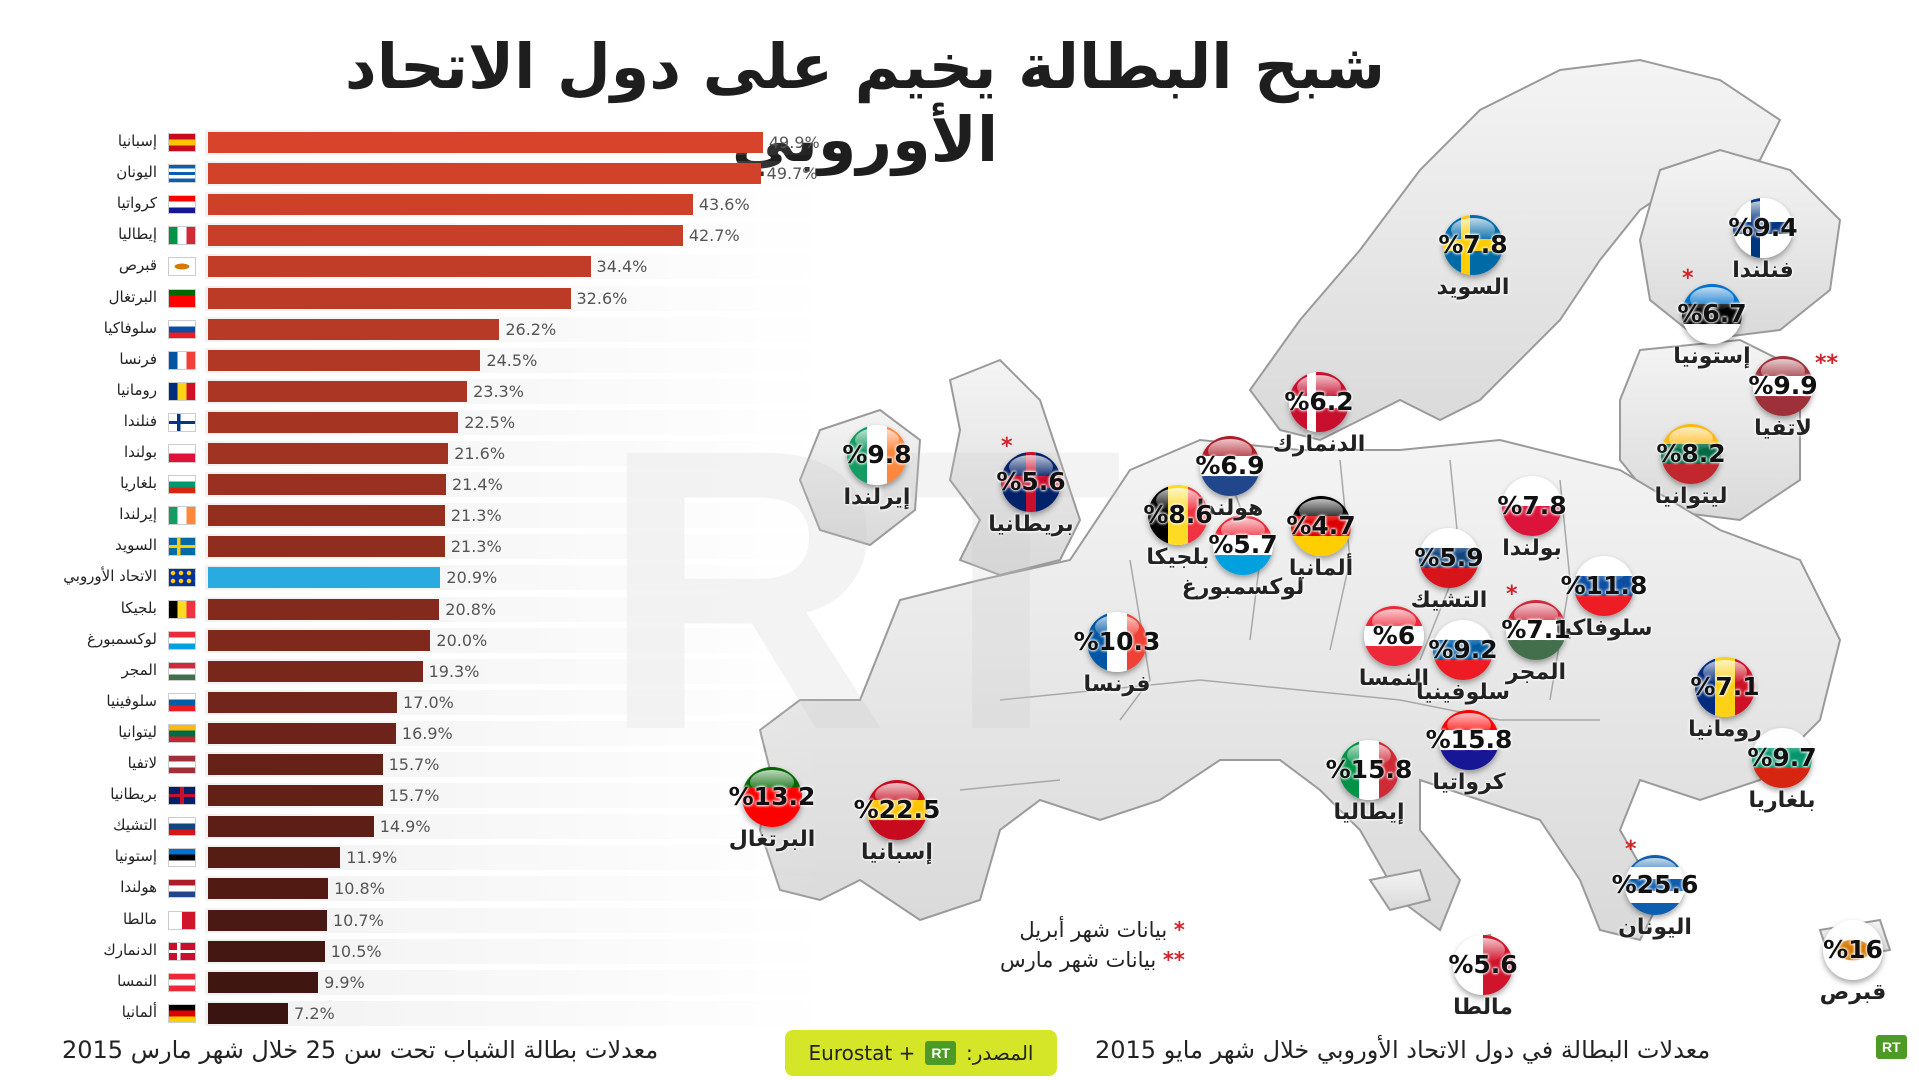 The image size is (1919, 1080). I want to click on map-marker: %7.1 رومانيا, so click(1725, 699).